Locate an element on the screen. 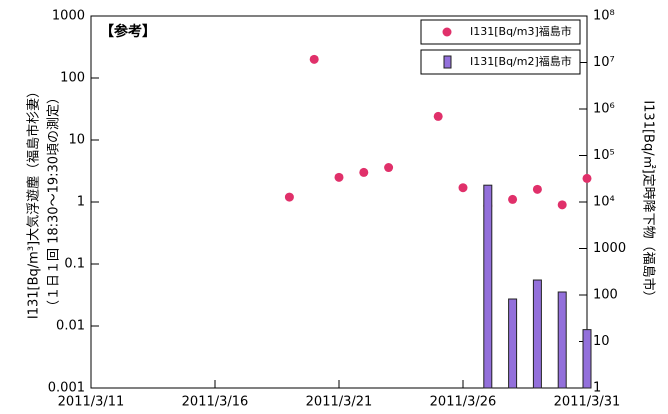 This screenshot has height=414, width=668. y-tick-label: 0.01 is located at coordinates (70, 326).